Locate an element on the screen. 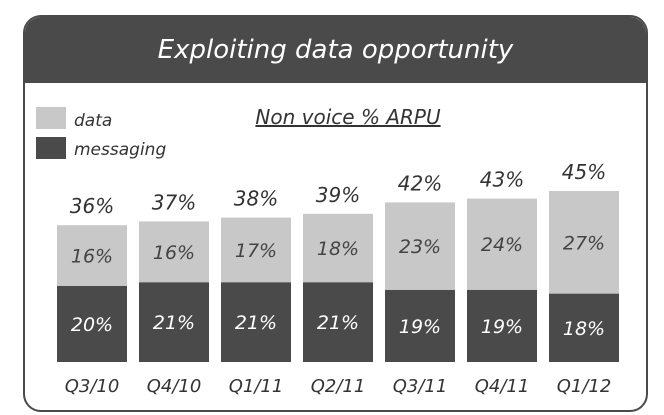  x-tick-Q3/10: Q3/10 is located at coordinates (92, 386).